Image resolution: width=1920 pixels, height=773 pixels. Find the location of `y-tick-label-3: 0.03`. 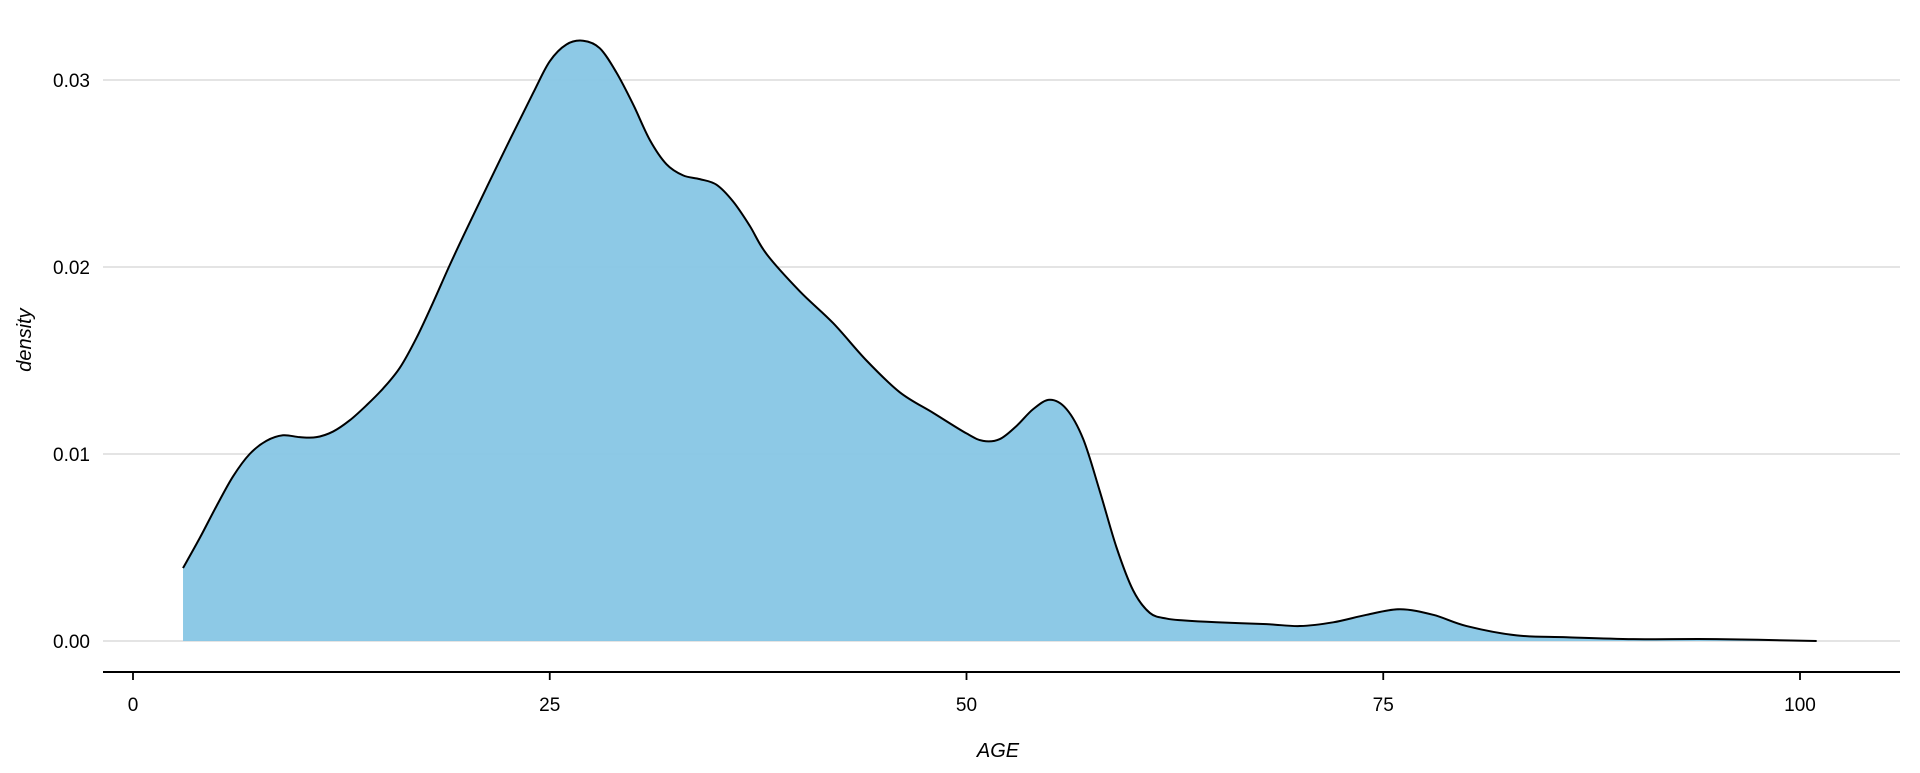

y-tick-label-3: 0.03 is located at coordinates (71, 81).